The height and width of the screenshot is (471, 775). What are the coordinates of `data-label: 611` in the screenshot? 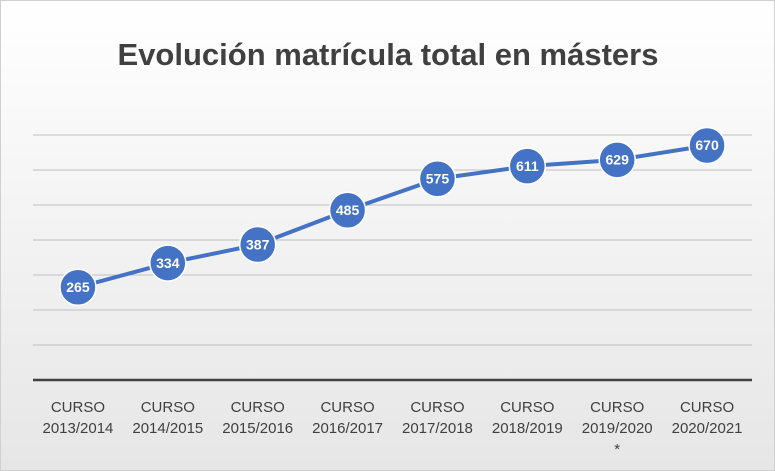 It's located at (527, 166).